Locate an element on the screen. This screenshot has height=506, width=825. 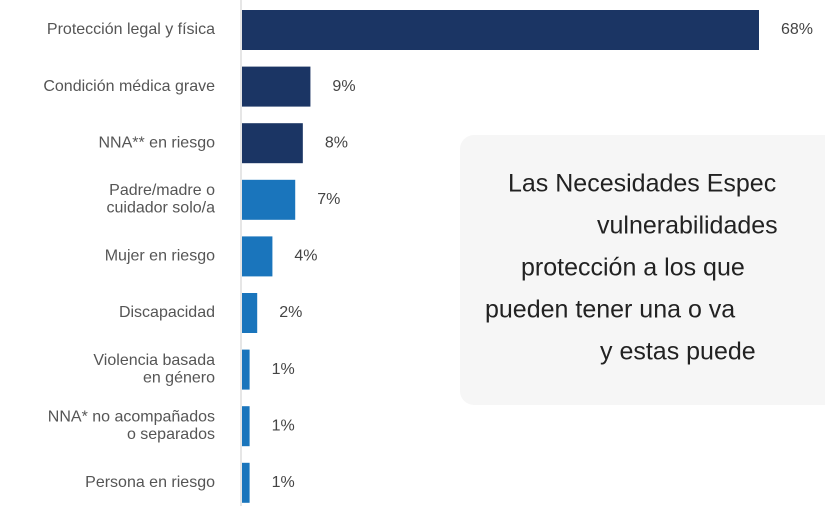
value-label: 4% is located at coordinates (305, 256).